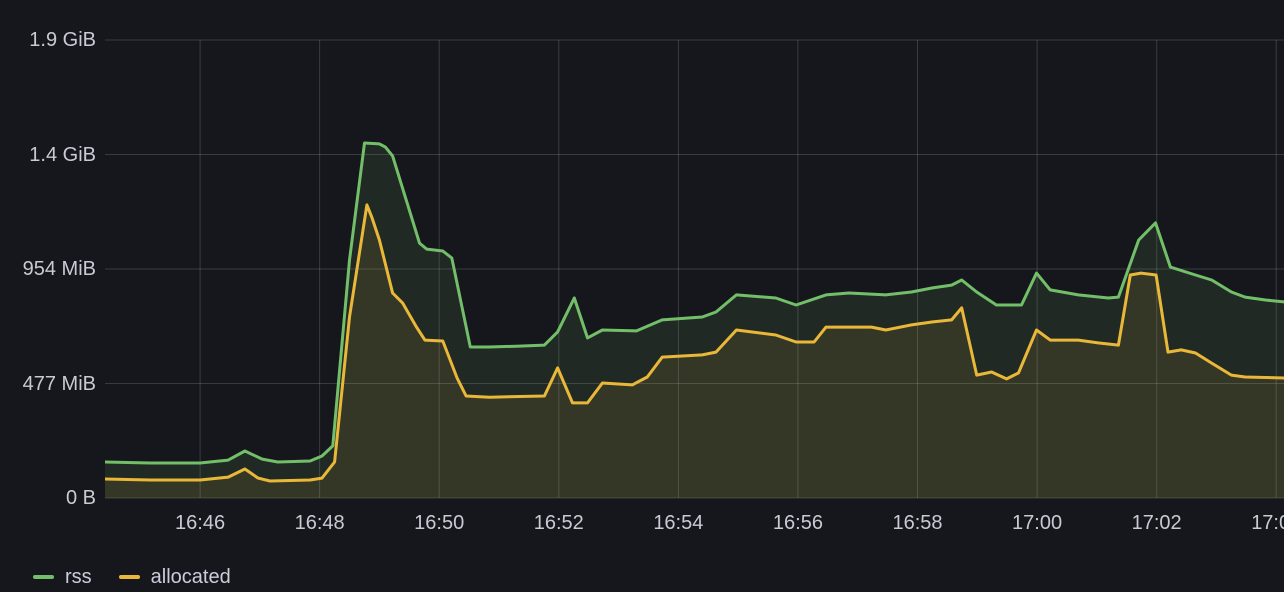  What do you see at coordinates (917, 523) in the screenshot?
I see `x-axis-tick-label: 16:58` at bounding box center [917, 523].